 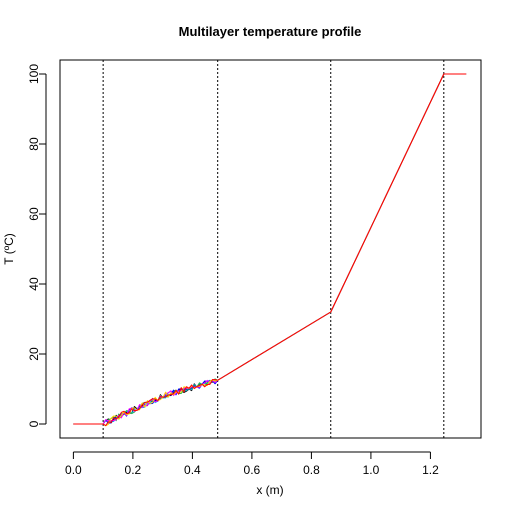 I want to click on y-tick-label: 20, so click(x=34, y=354).